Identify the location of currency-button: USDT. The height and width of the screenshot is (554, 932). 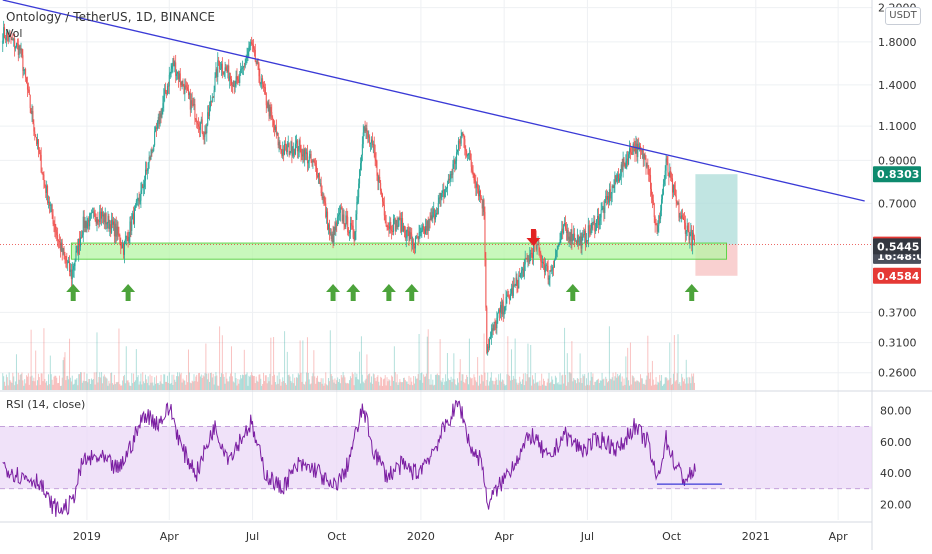
(903, 16).